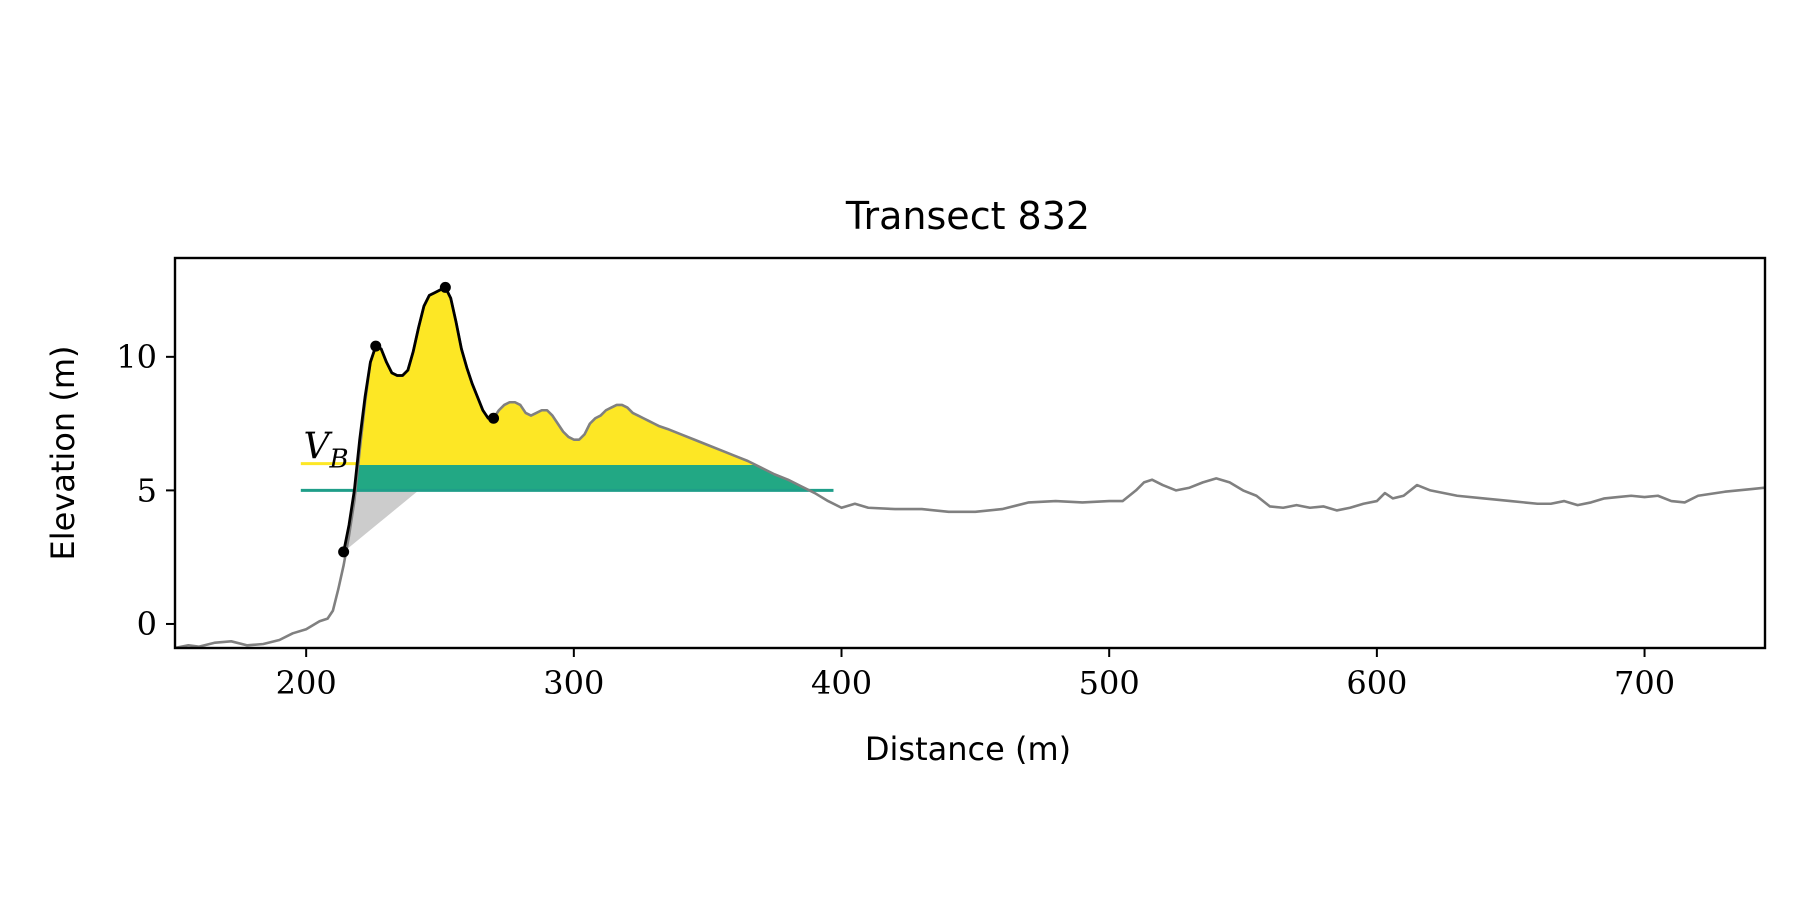 The height and width of the screenshot is (900, 1800). I want to click on y-tick-label-5: 5, so click(147, 490).